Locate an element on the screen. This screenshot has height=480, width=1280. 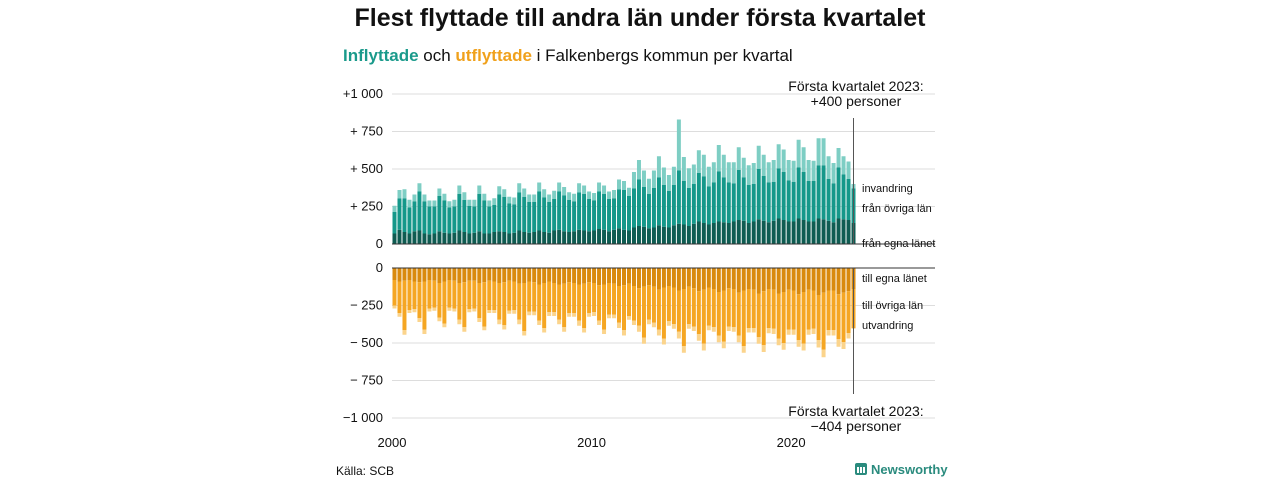
ytick-top-label: +1 000 is located at coordinates (363, 93).